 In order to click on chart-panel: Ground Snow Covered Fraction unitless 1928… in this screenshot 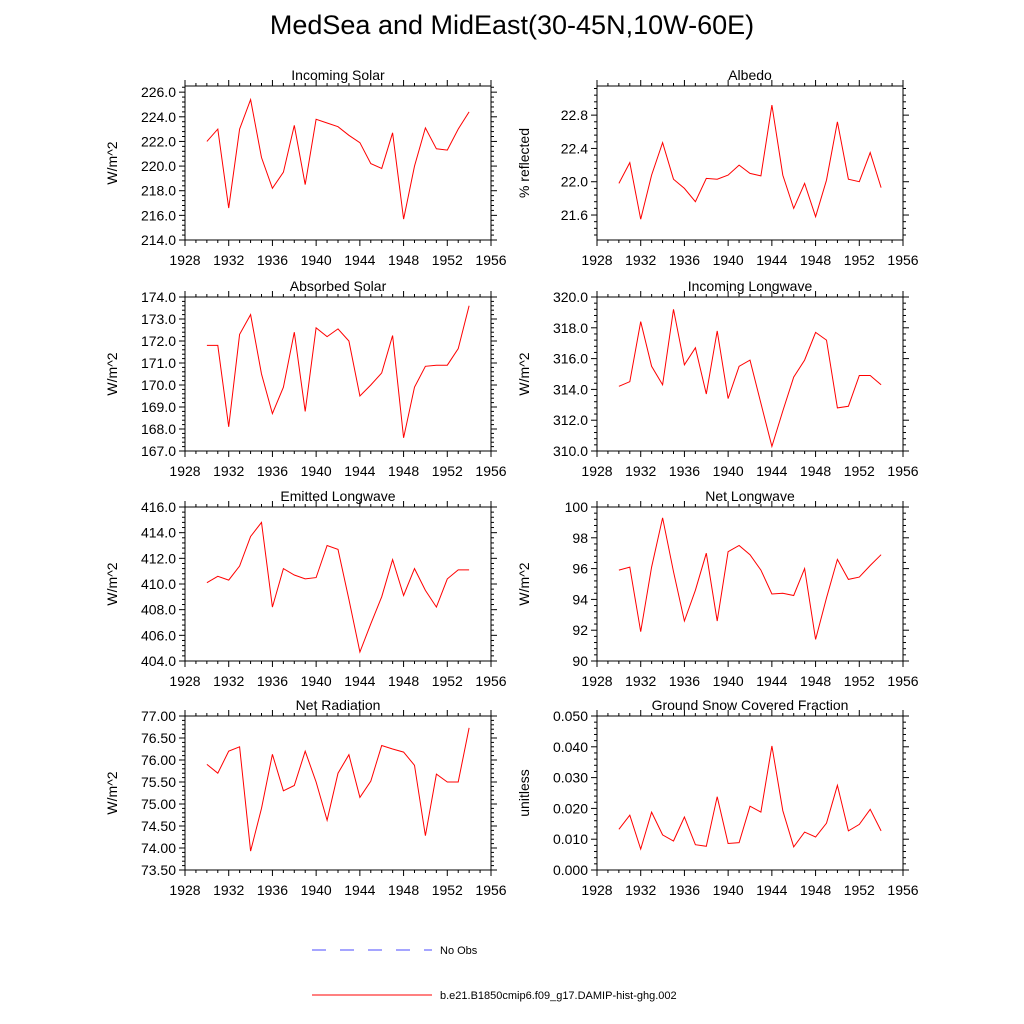, I will do `click(717, 797)`.